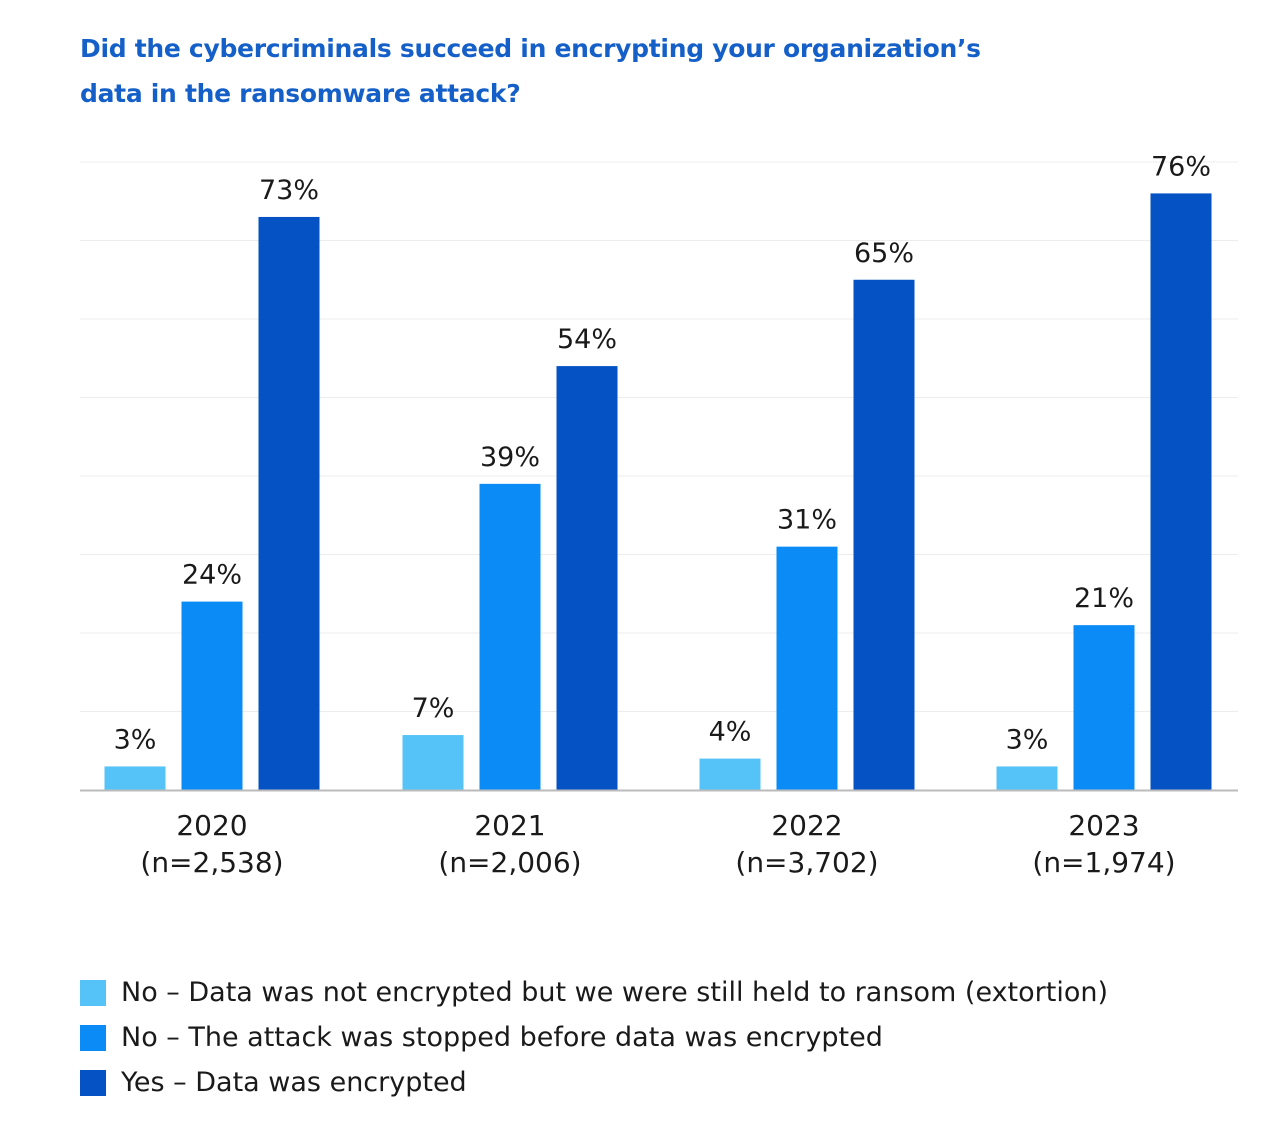 This screenshot has width=1263, height=1127. I want to click on x-tick-label: 2021, so click(509, 825).